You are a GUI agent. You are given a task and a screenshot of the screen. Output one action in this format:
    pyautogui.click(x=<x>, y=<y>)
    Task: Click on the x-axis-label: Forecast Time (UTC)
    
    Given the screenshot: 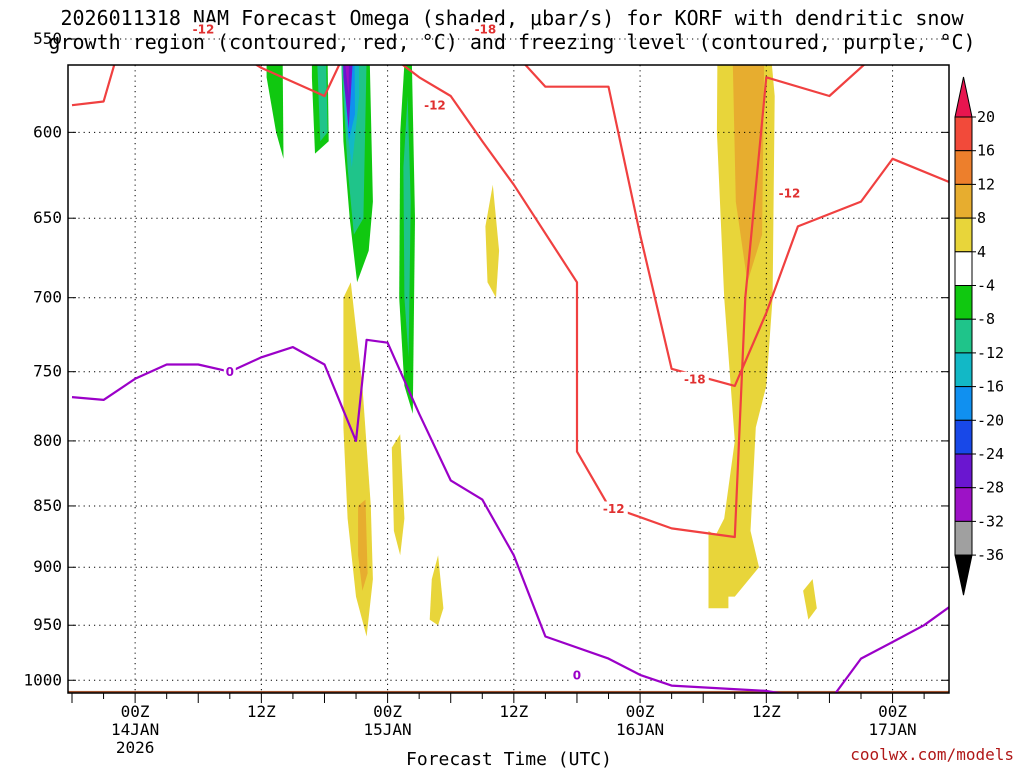 What is the action you would take?
    pyautogui.click(x=509, y=758)
    